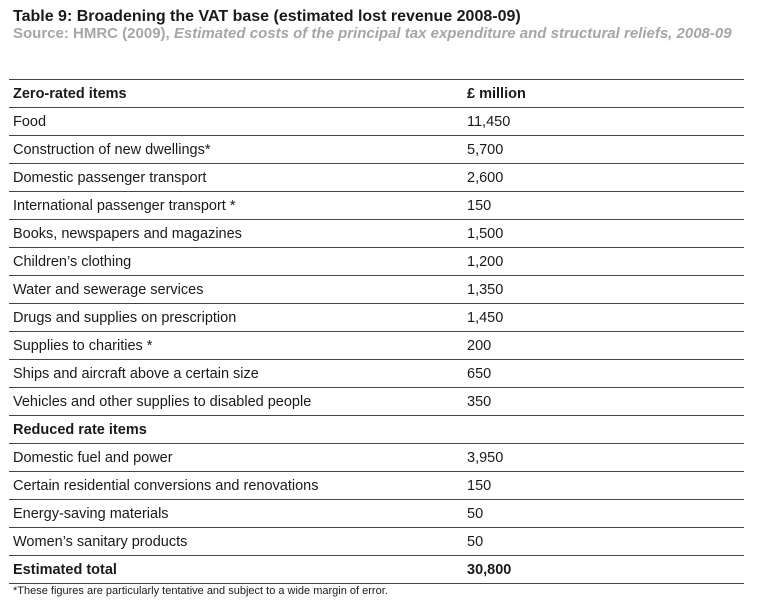  I want to click on table-row: Construction of new dwellings* 5,700, so click(376, 149).